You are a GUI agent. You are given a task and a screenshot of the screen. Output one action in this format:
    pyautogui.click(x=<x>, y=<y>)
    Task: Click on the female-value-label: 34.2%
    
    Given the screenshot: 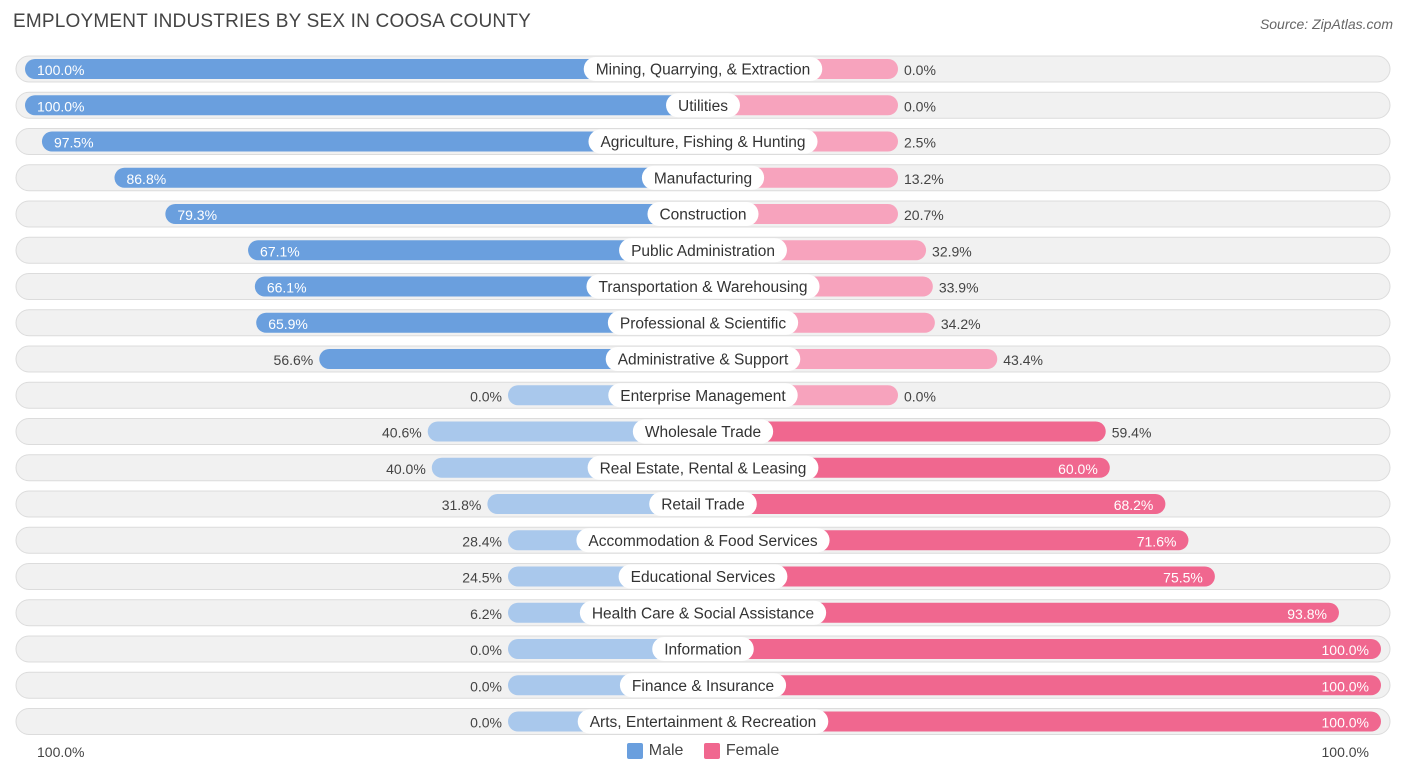 What is the action you would take?
    pyautogui.click(x=961, y=324)
    